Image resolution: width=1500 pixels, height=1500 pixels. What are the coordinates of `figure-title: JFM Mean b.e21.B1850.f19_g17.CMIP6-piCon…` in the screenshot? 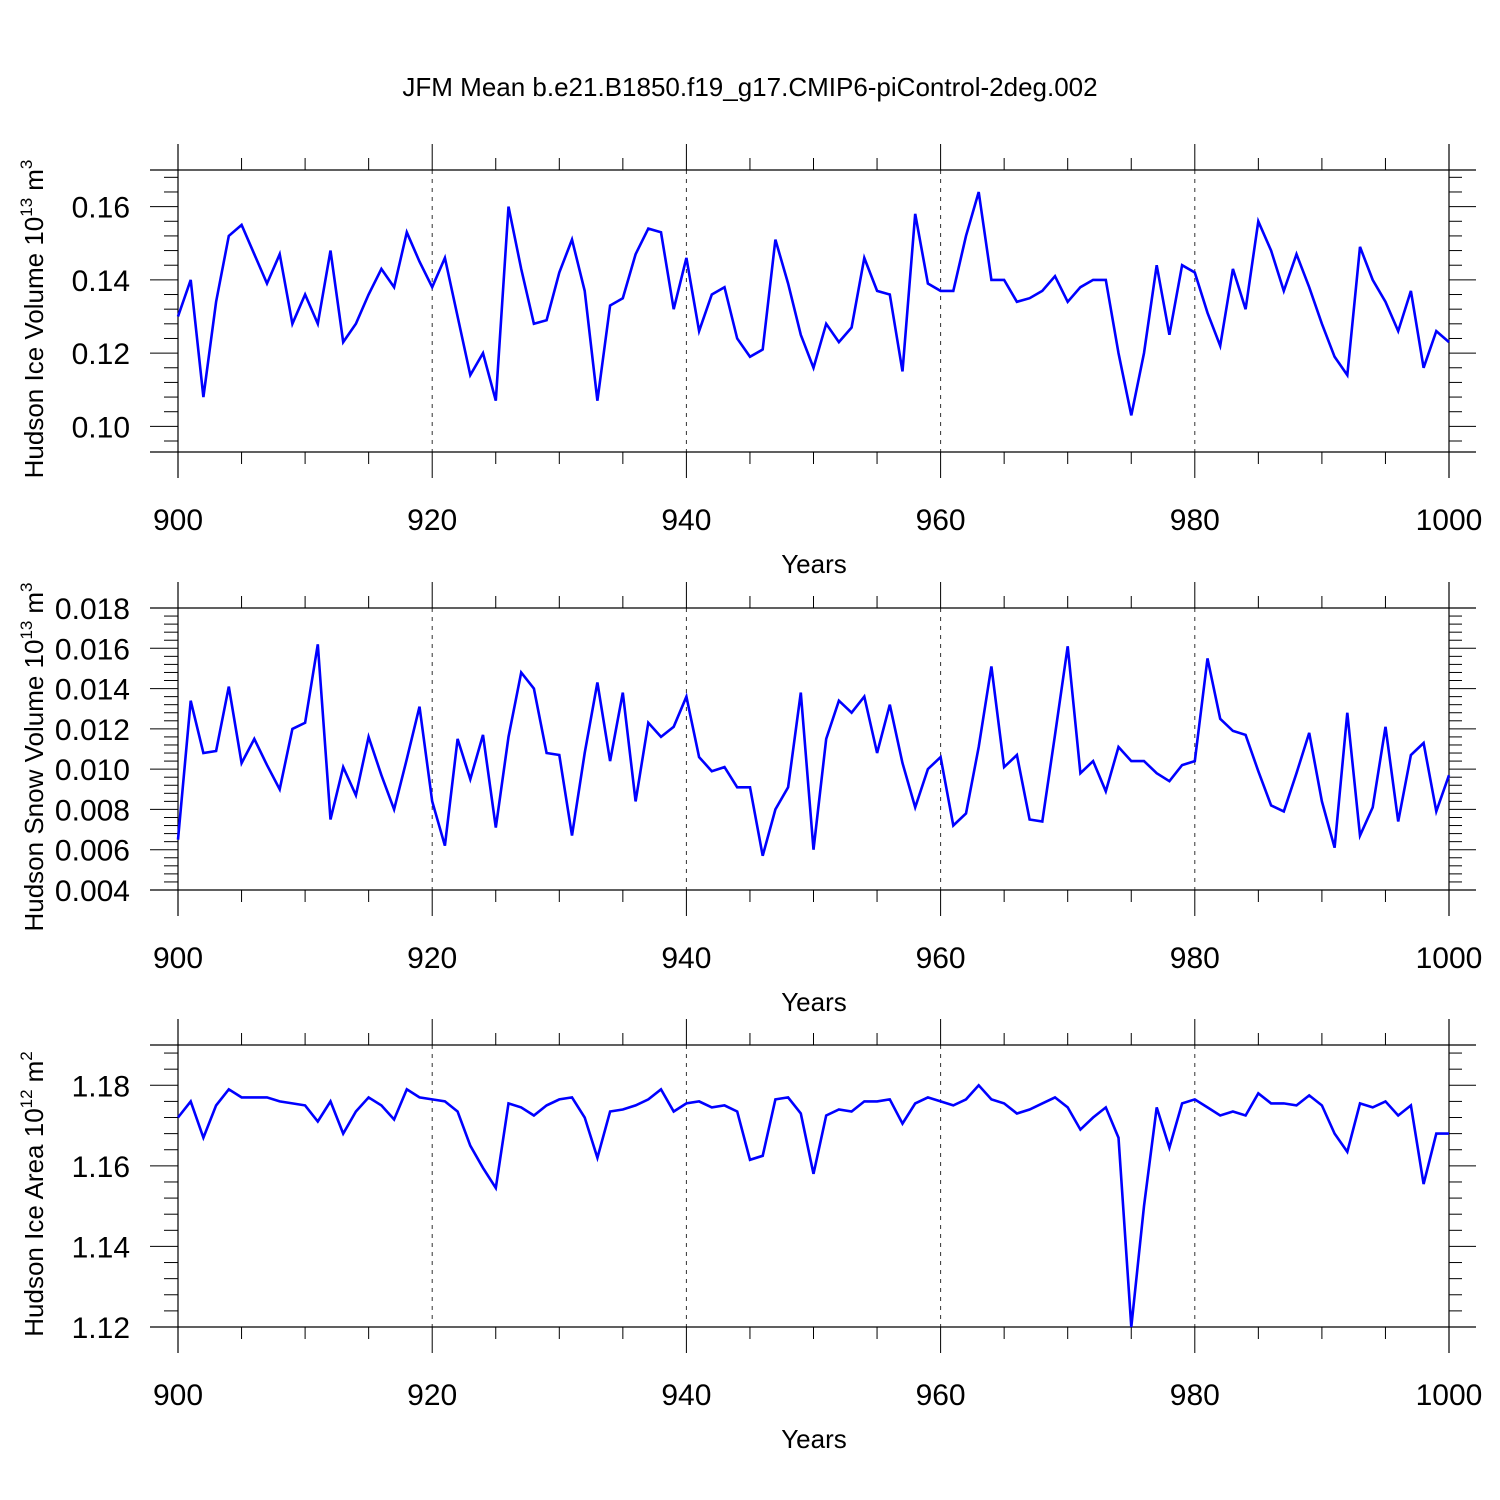 It's located at (749, 87).